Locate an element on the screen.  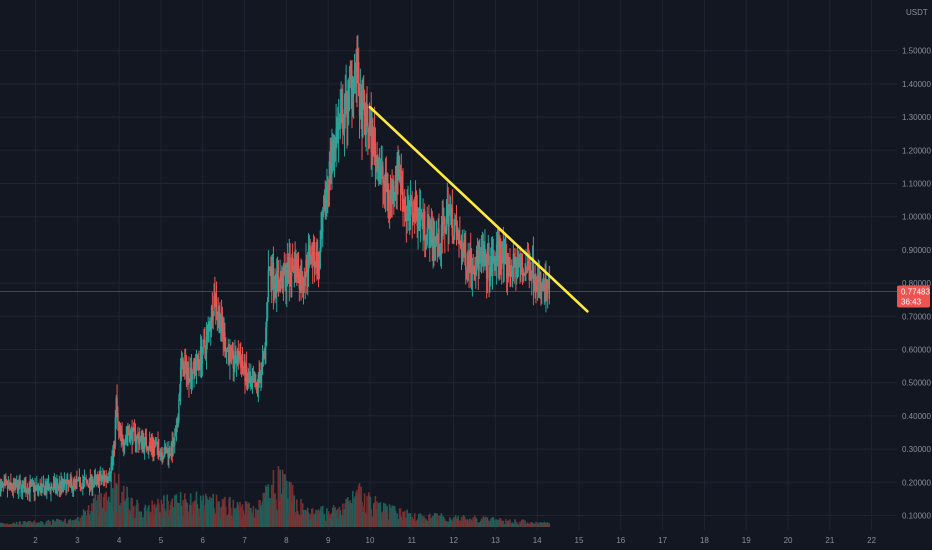
last-price-tag: 0.77483 36:43 is located at coordinates (913, 296).